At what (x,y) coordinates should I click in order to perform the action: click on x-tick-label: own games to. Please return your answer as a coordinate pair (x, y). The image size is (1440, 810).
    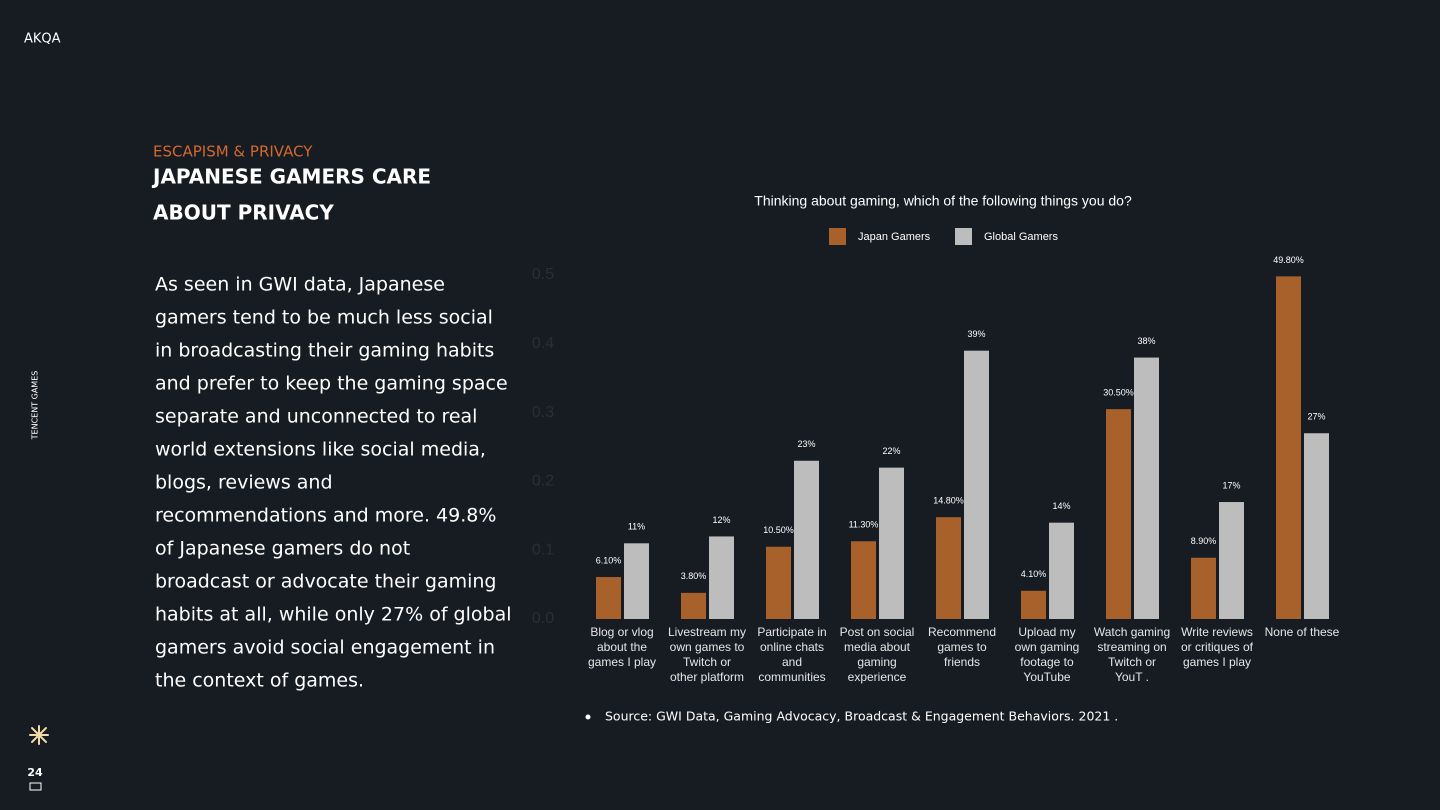
    Looking at the image, I should click on (707, 647).